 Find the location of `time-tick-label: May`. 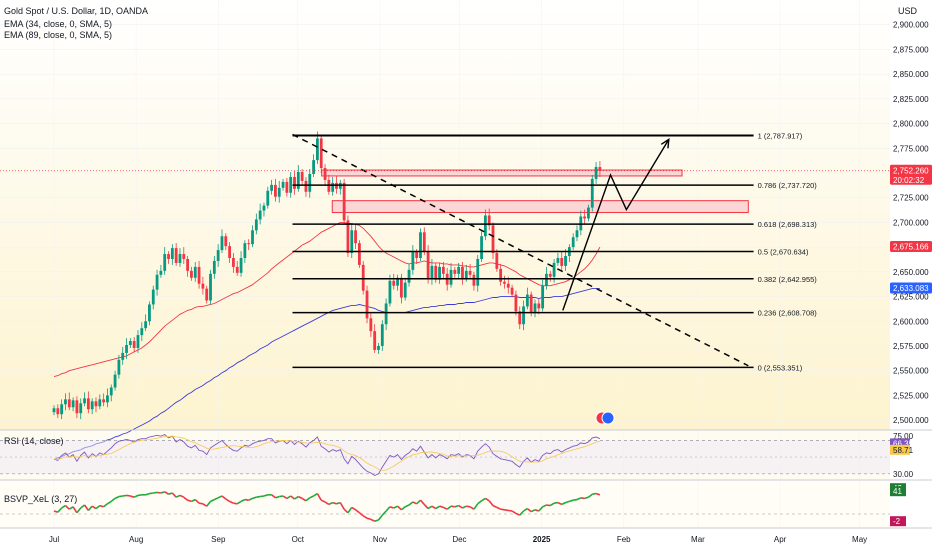

time-tick-label: May is located at coordinates (859, 539).